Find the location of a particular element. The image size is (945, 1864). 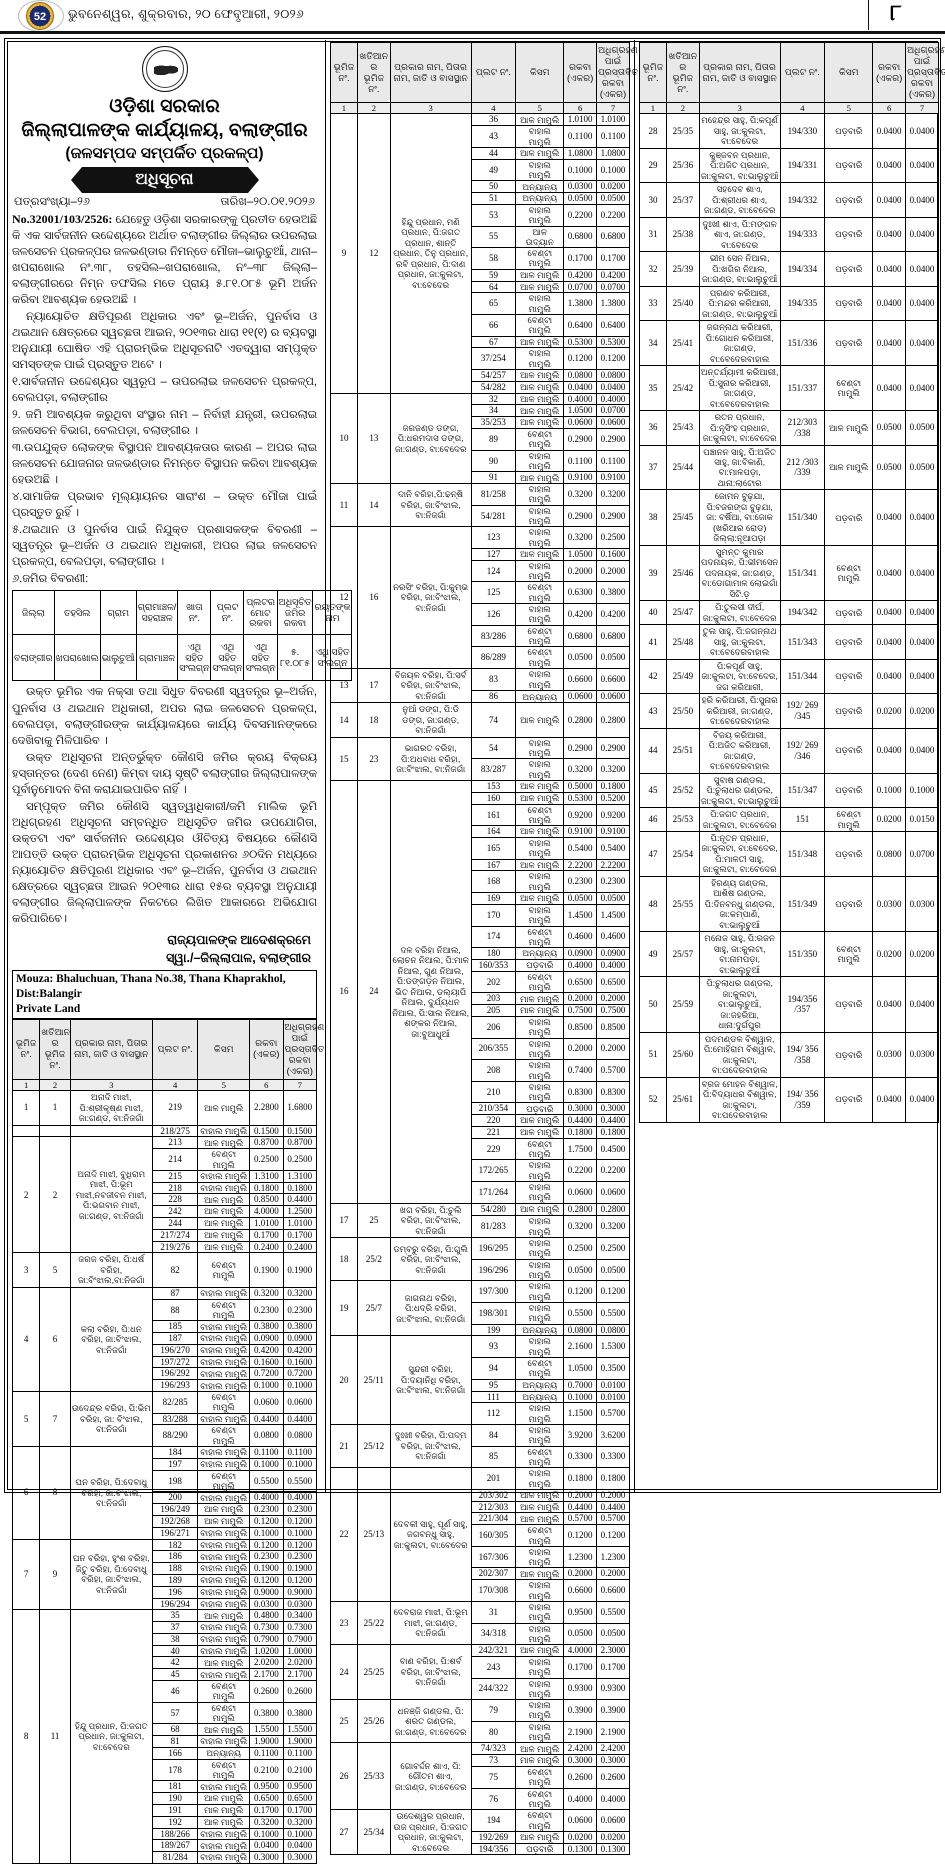

cell-serial: 9 is located at coordinates (344, 253).